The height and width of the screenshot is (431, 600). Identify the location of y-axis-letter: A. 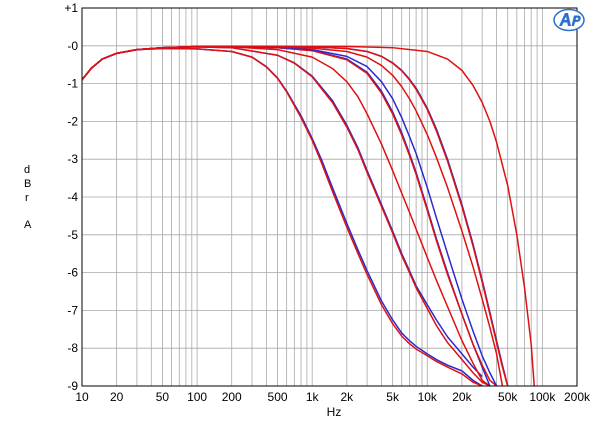
(28, 225).